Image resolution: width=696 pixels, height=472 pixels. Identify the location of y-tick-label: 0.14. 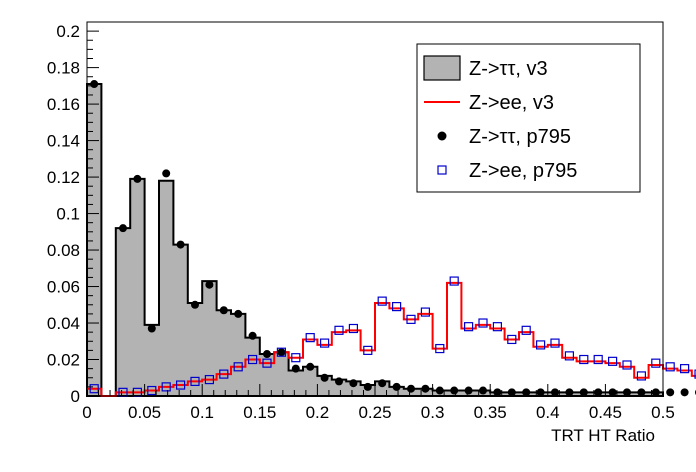
(63, 141).